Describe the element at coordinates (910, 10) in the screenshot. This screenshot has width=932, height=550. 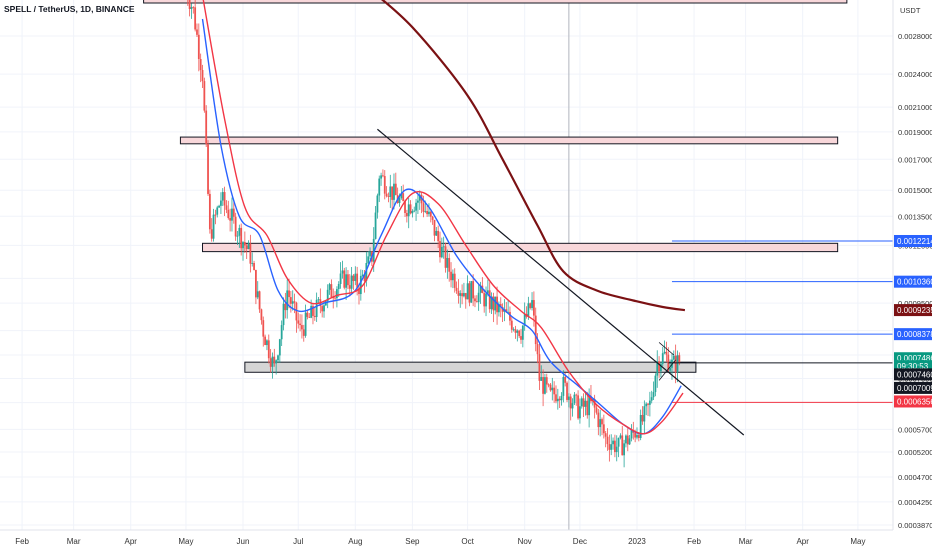
I see `currency-label: USDT` at that location.